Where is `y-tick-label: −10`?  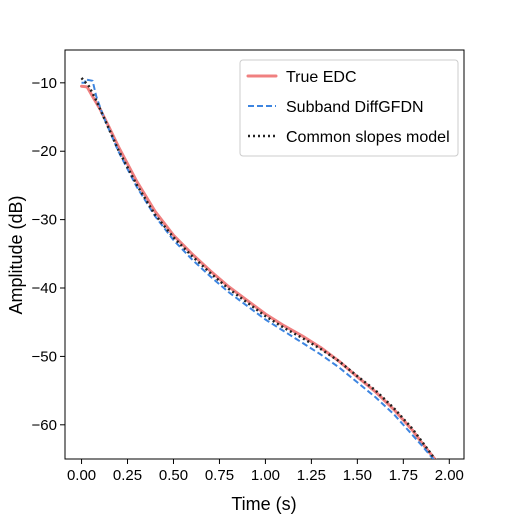 y-tick-label: −10 is located at coordinates (44, 83).